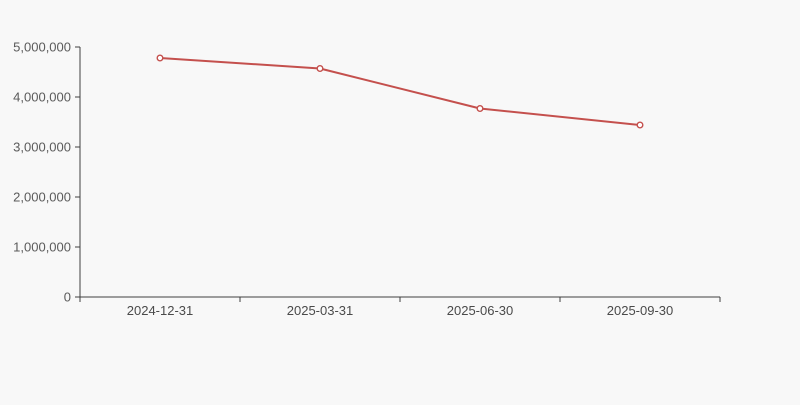  I want to click on x-axis-category-label: 2025-09-30, so click(640, 310).